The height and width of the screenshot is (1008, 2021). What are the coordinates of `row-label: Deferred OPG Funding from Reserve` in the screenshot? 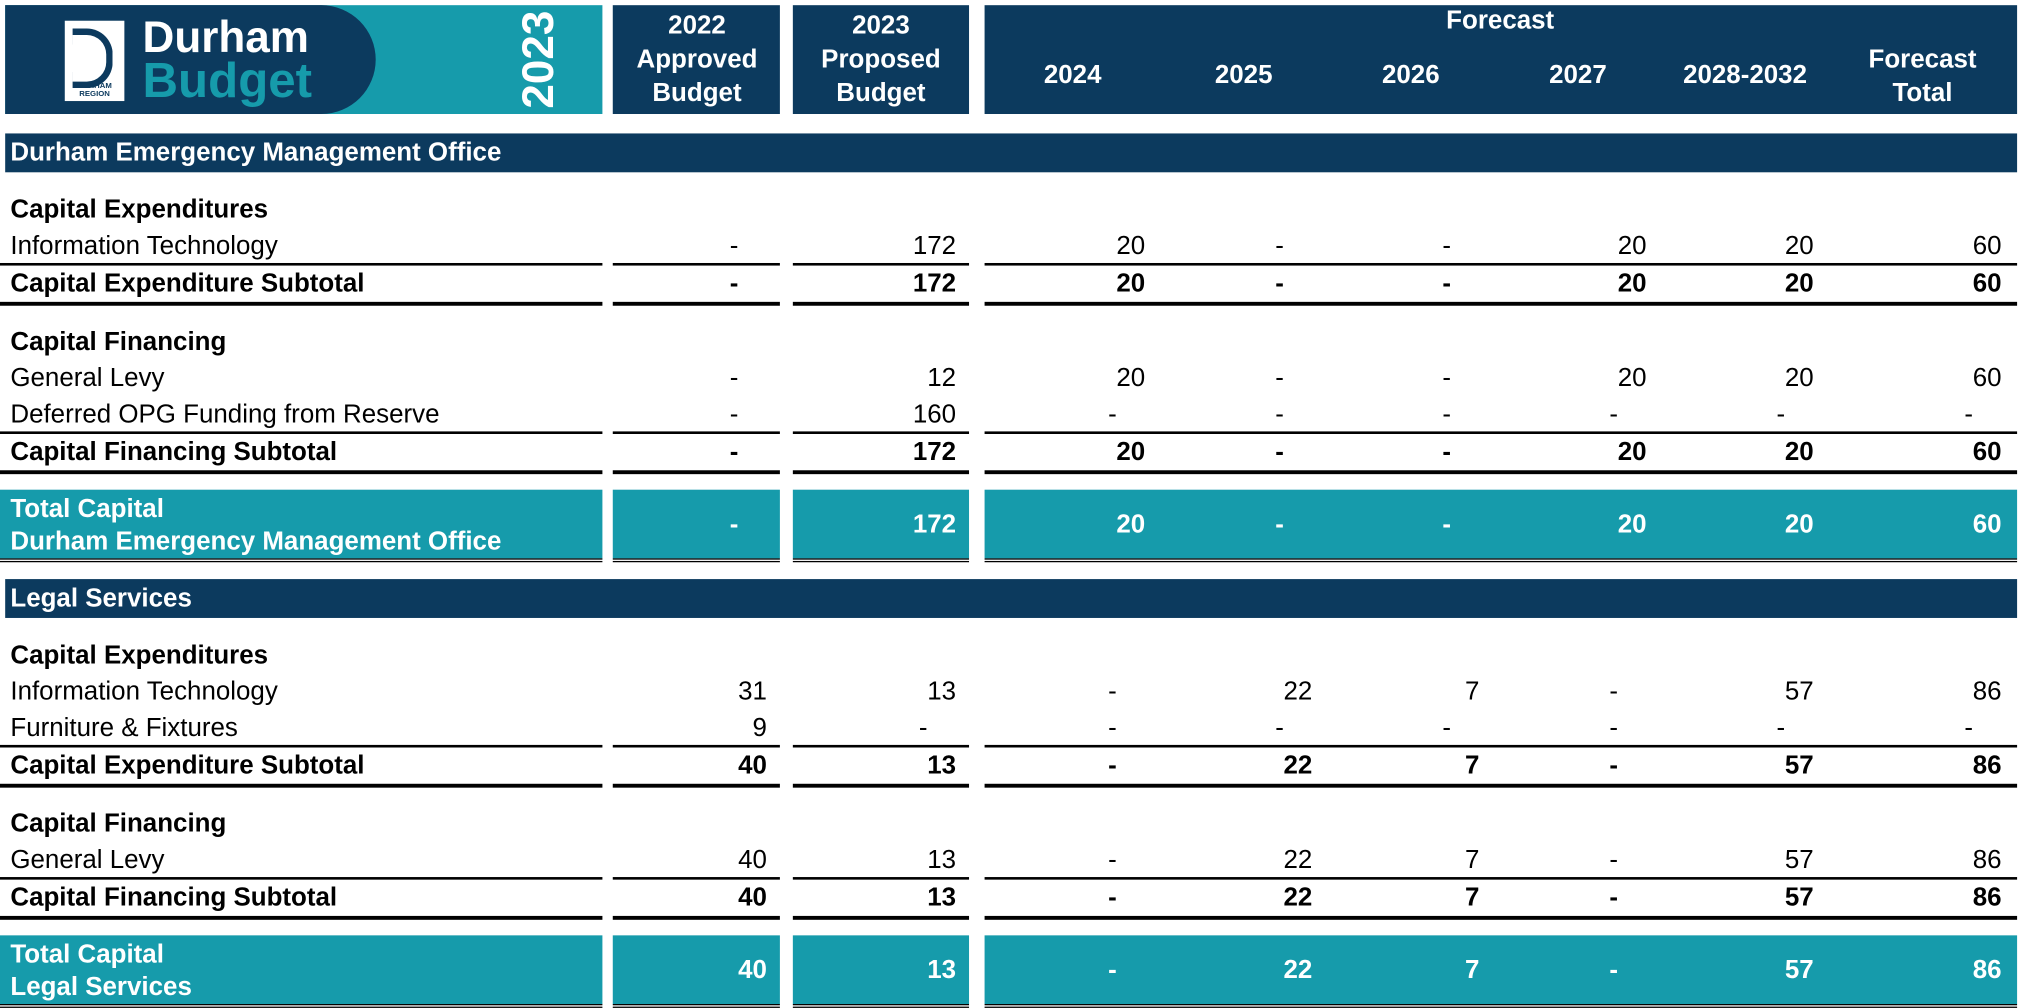 It's located at (225, 414).